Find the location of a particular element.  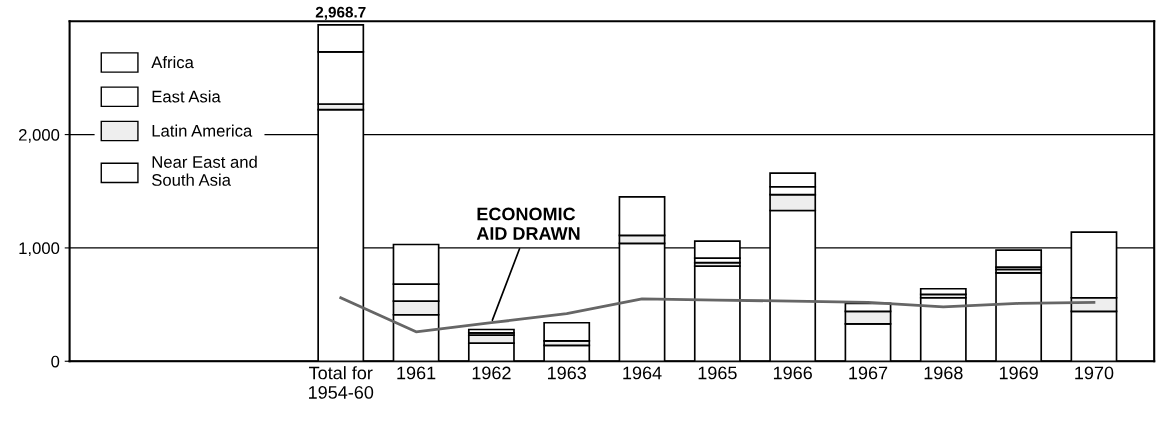

line-series is located at coordinates (717, 315).